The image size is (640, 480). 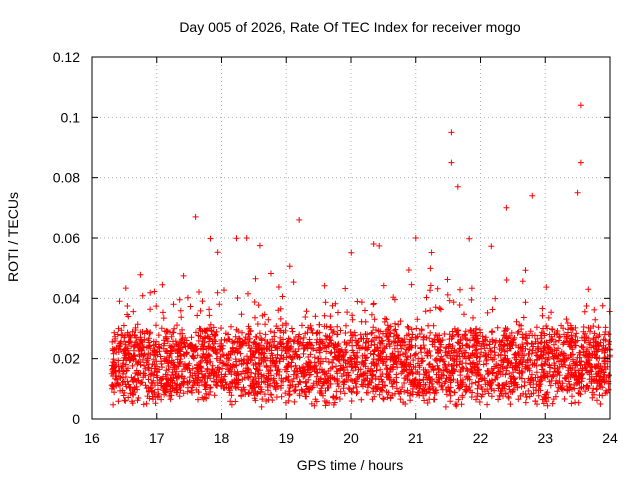 What do you see at coordinates (92, 438) in the screenshot?
I see `x-tick-label: 16` at bounding box center [92, 438].